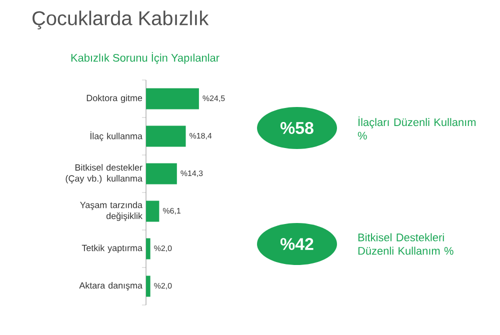 This screenshot has height=335, width=500. What do you see at coordinates (104, 174) in the screenshot?
I see `y-tick-label: Bitkisel destekler (Çay vb.) kullanma` at bounding box center [104, 174].